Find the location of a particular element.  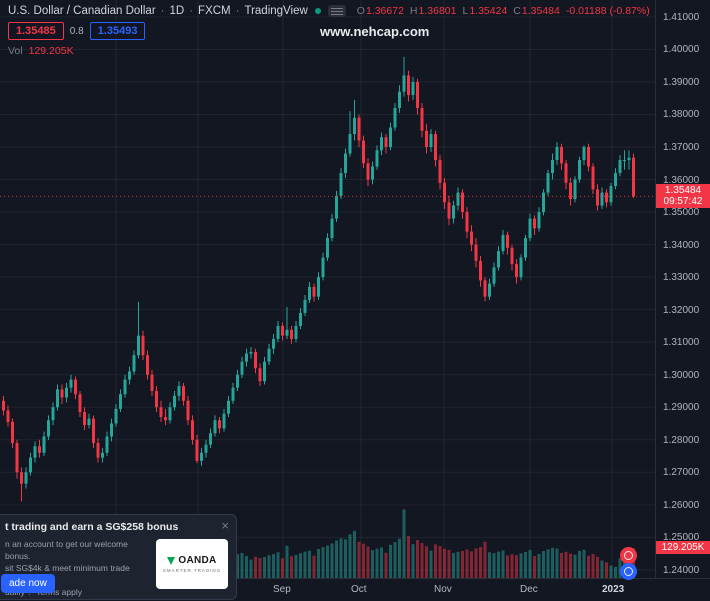

time-axis-label: Sep is located at coordinates (282, 589).